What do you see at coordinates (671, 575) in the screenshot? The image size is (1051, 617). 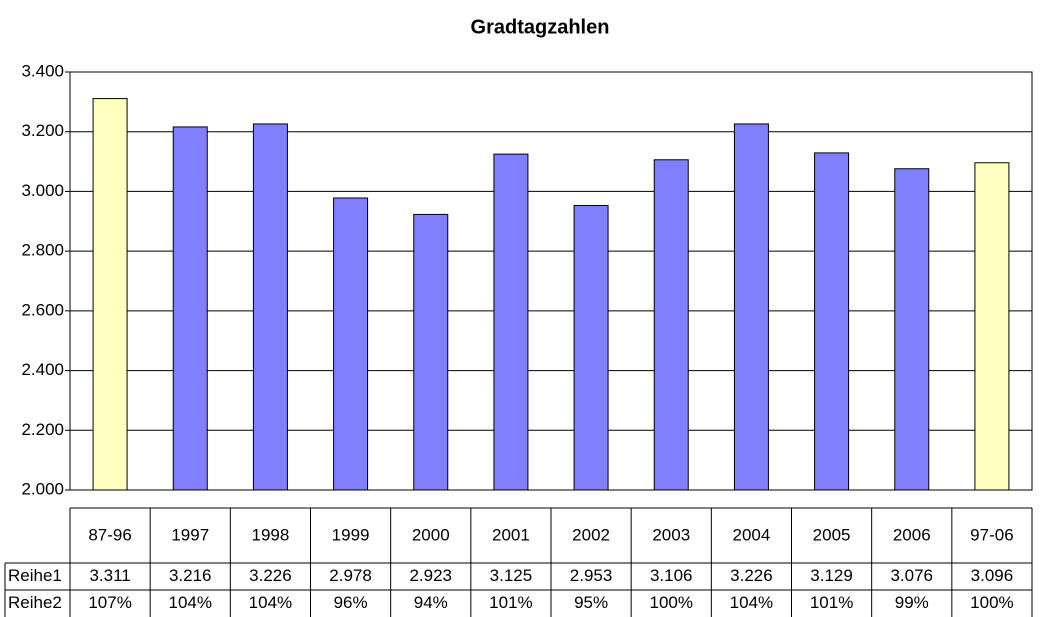 I see `table-cell: 3.106` at bounding box center [671, 575].